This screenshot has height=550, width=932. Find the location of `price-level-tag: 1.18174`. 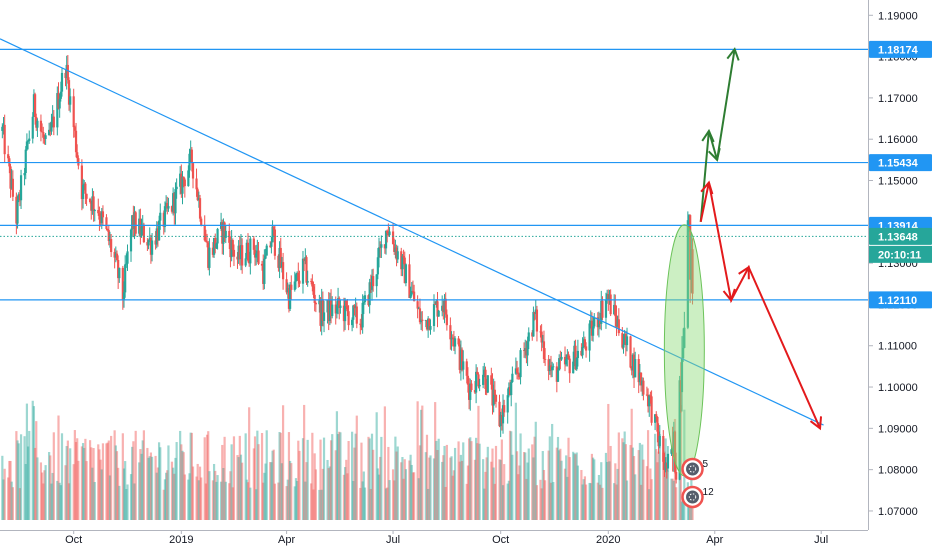

price-level-tag: 1.18174 is located at coordinates (900, 49).